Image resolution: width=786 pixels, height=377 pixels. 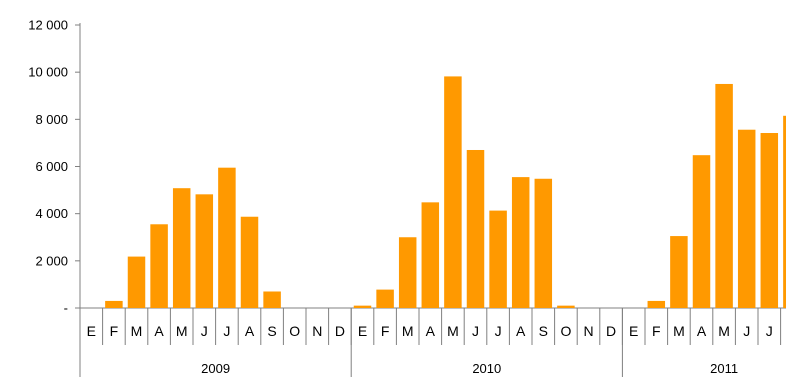 I want to click on y-tick-label: 10 000, so click(x=48, y=72).